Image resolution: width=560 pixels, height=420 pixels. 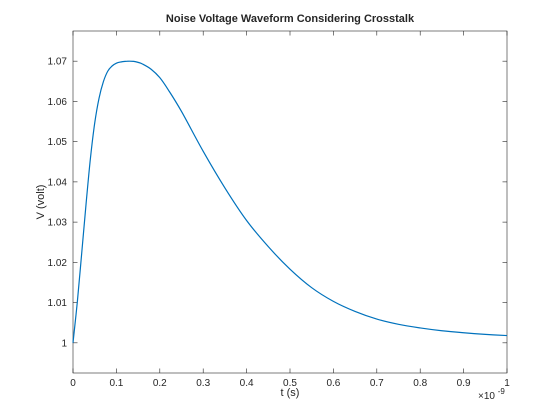 What do you see at coordinates (507, 383) in the screenshot?
I see `x-tick-label: 1` at bounding box center [507, 383].